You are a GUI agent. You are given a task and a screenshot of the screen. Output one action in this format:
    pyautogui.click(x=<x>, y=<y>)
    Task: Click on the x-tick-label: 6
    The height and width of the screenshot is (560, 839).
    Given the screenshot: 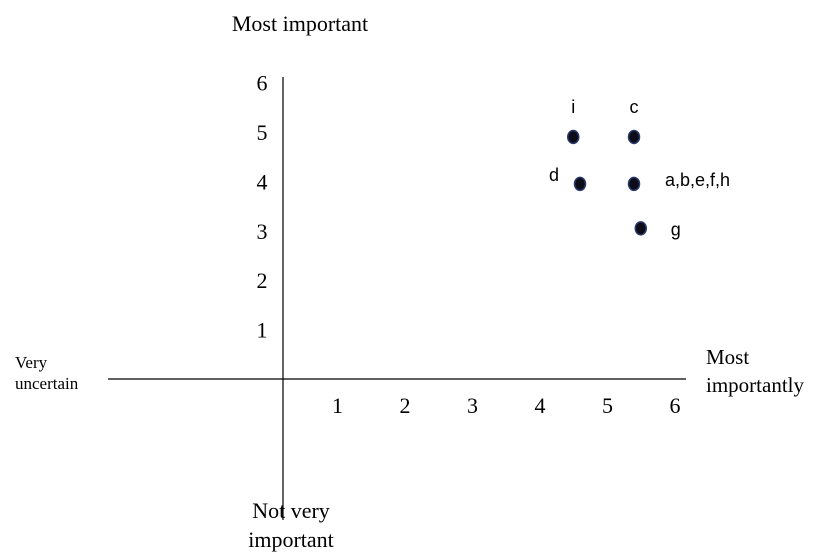 What is the action you would take?
    pyautogui.click(x=675, y=405)
    